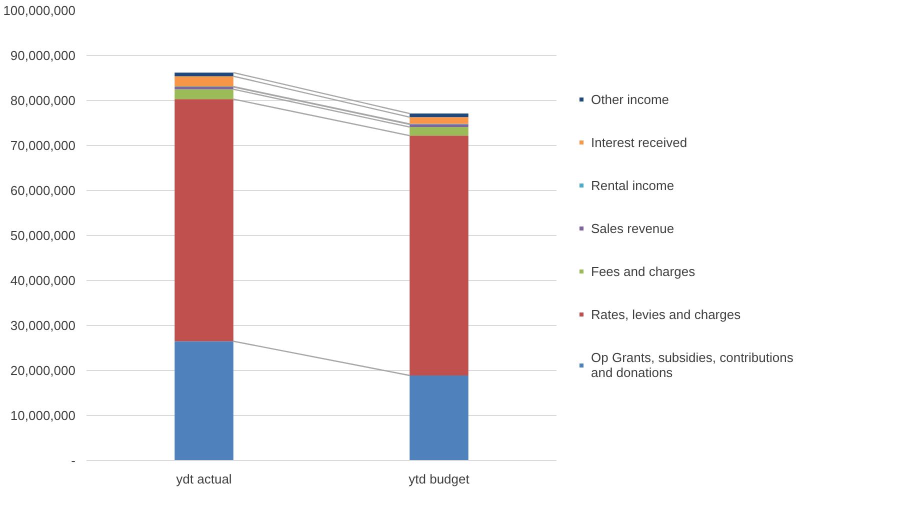 Image resolution: width=903 pixels, height=514 pixels. I want to click on x-tick-label: ytd budget, so click(439, 479).